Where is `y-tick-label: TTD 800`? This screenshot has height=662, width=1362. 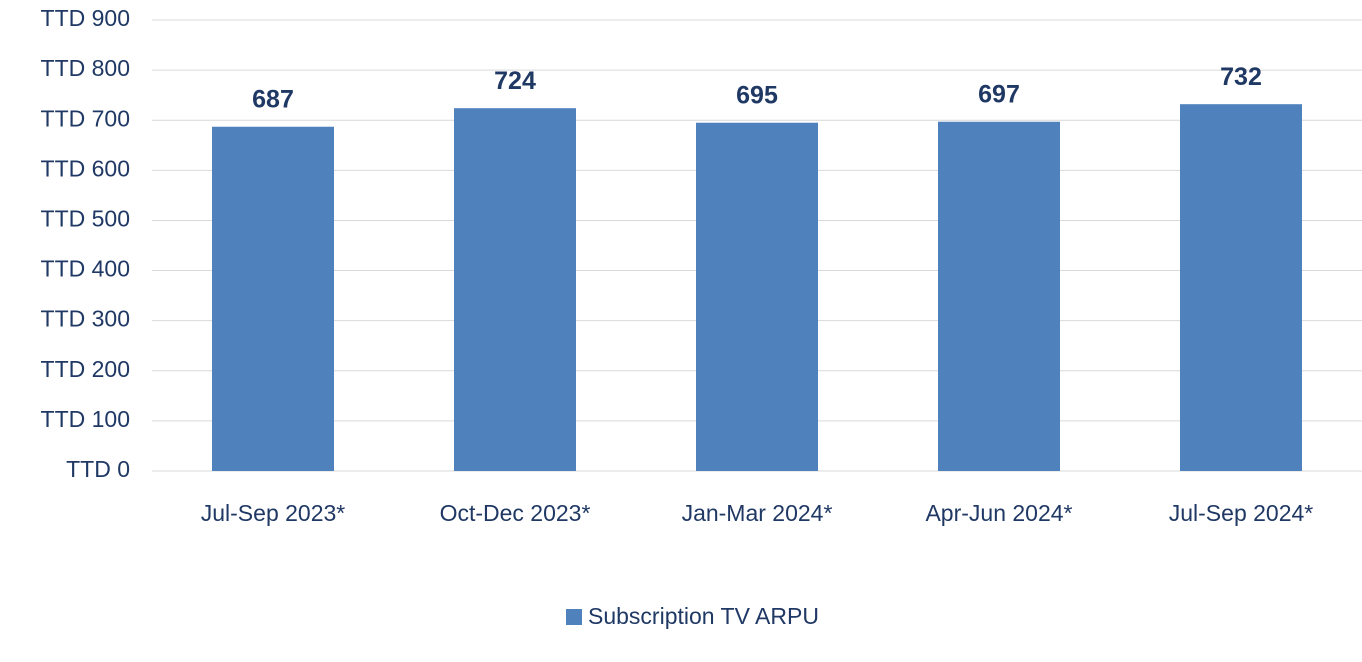
y-tick-label: TTD 800 is located at coordinates (85, 68).